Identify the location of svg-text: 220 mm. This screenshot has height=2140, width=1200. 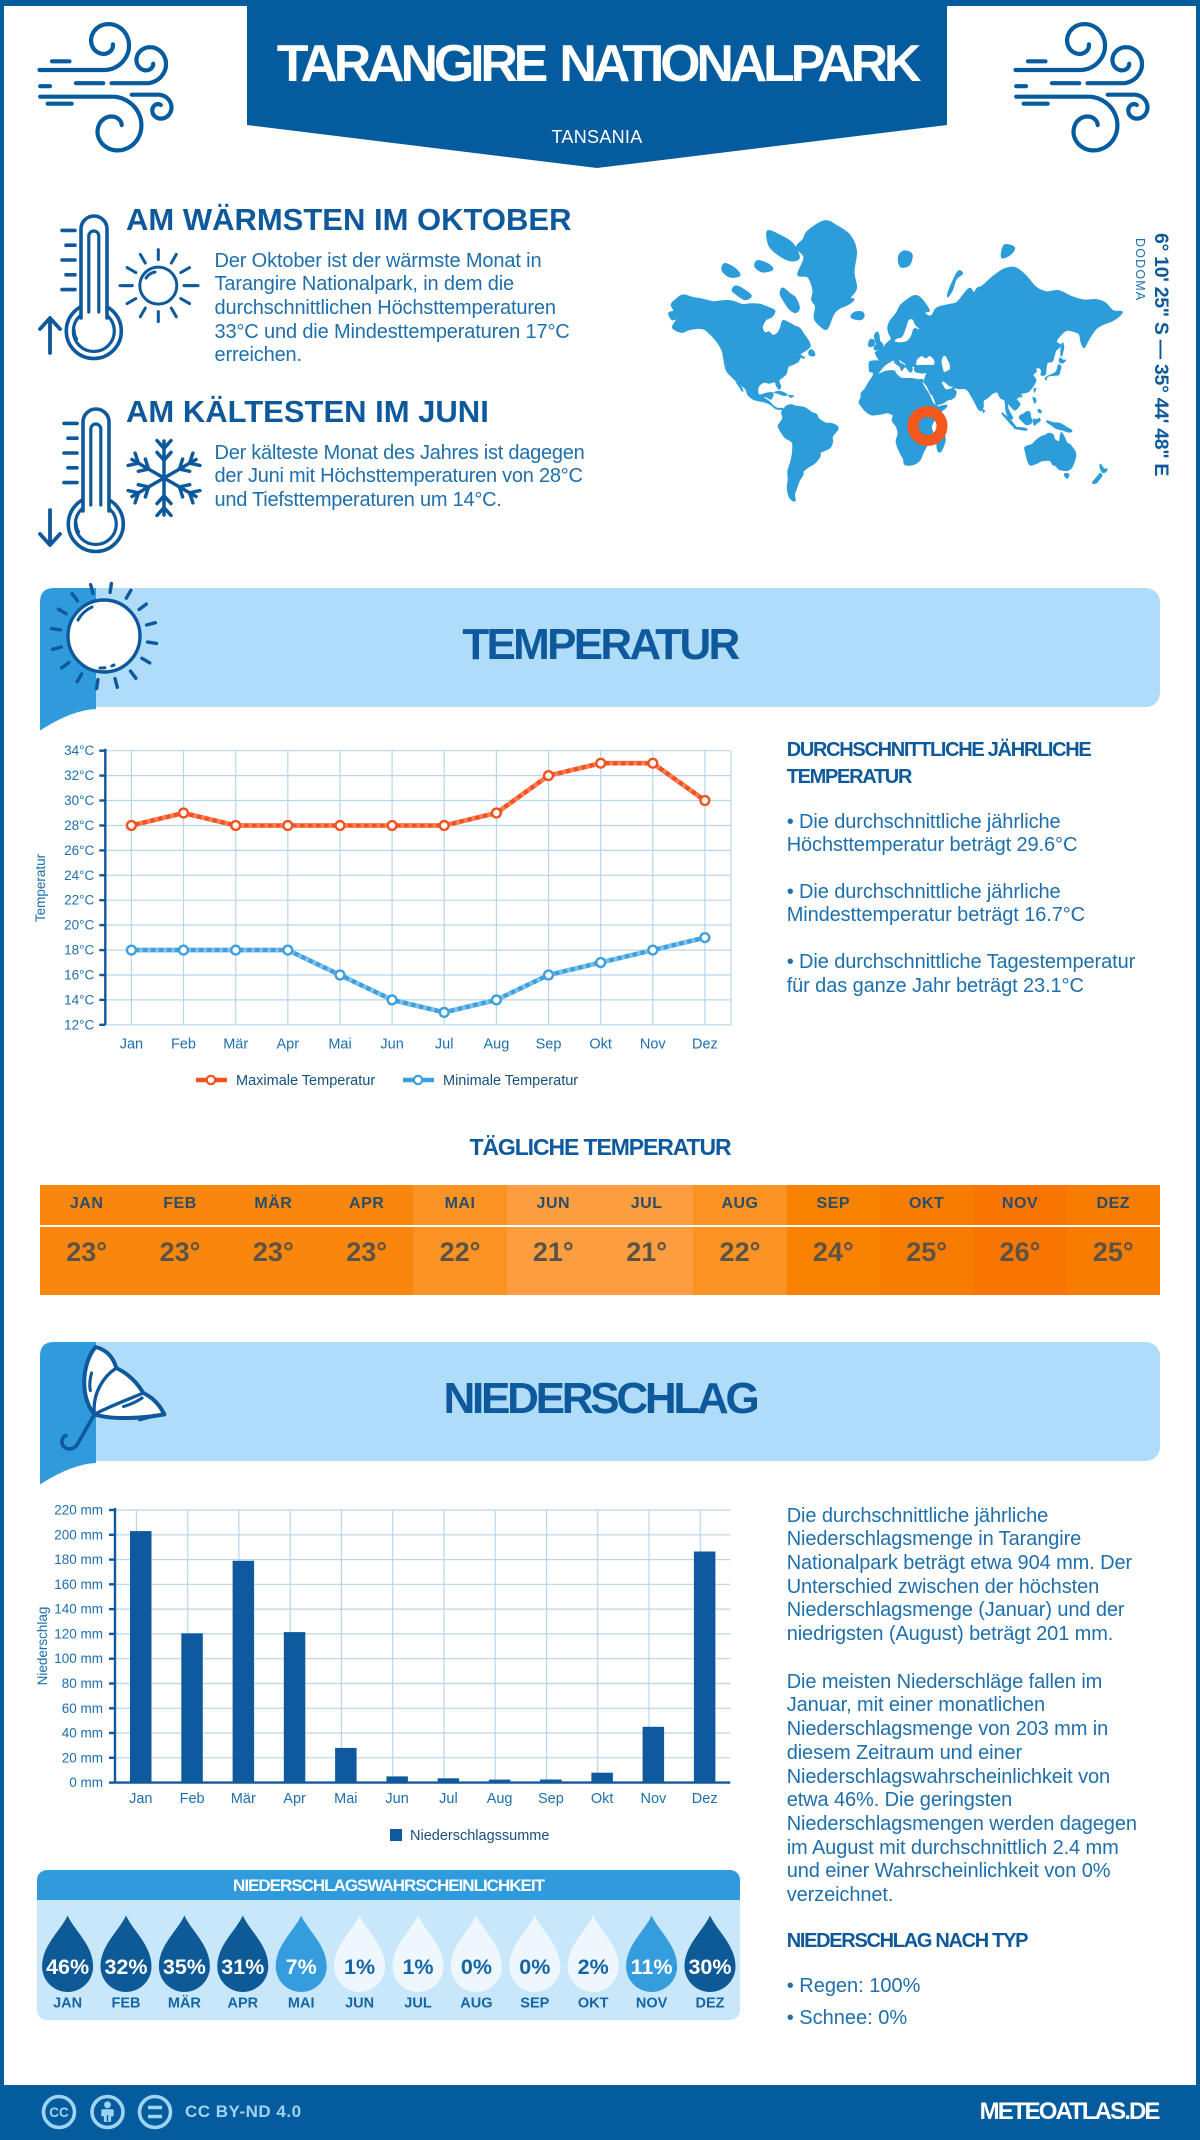
(78, 1510).